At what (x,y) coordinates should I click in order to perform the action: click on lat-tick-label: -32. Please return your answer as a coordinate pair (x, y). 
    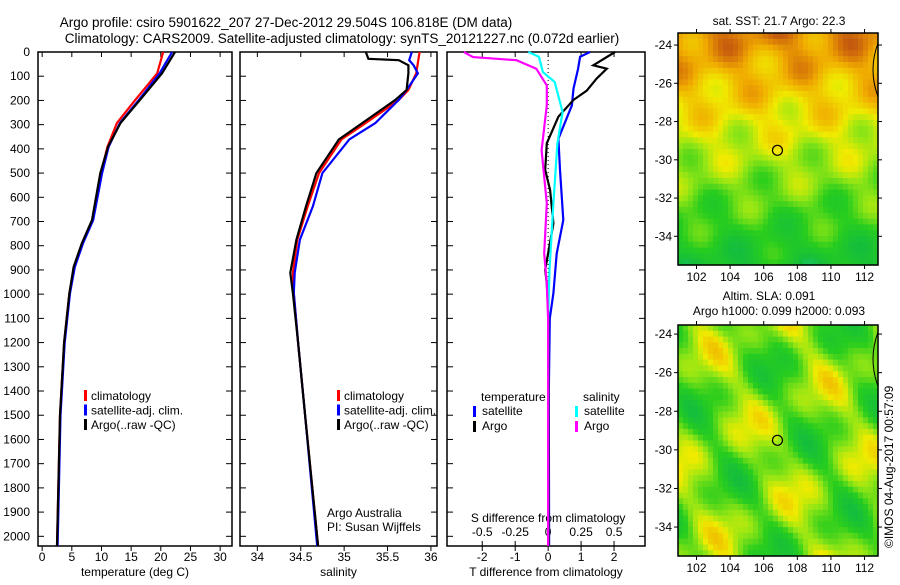
    Looking at the image, I should click on (664, 488).